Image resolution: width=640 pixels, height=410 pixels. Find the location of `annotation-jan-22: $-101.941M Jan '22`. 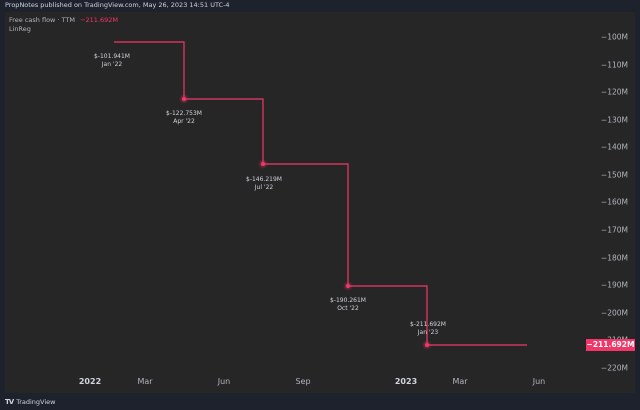

annotation-jan-22: $-101.941M Jan '22 is located at coordinates (112, 60).